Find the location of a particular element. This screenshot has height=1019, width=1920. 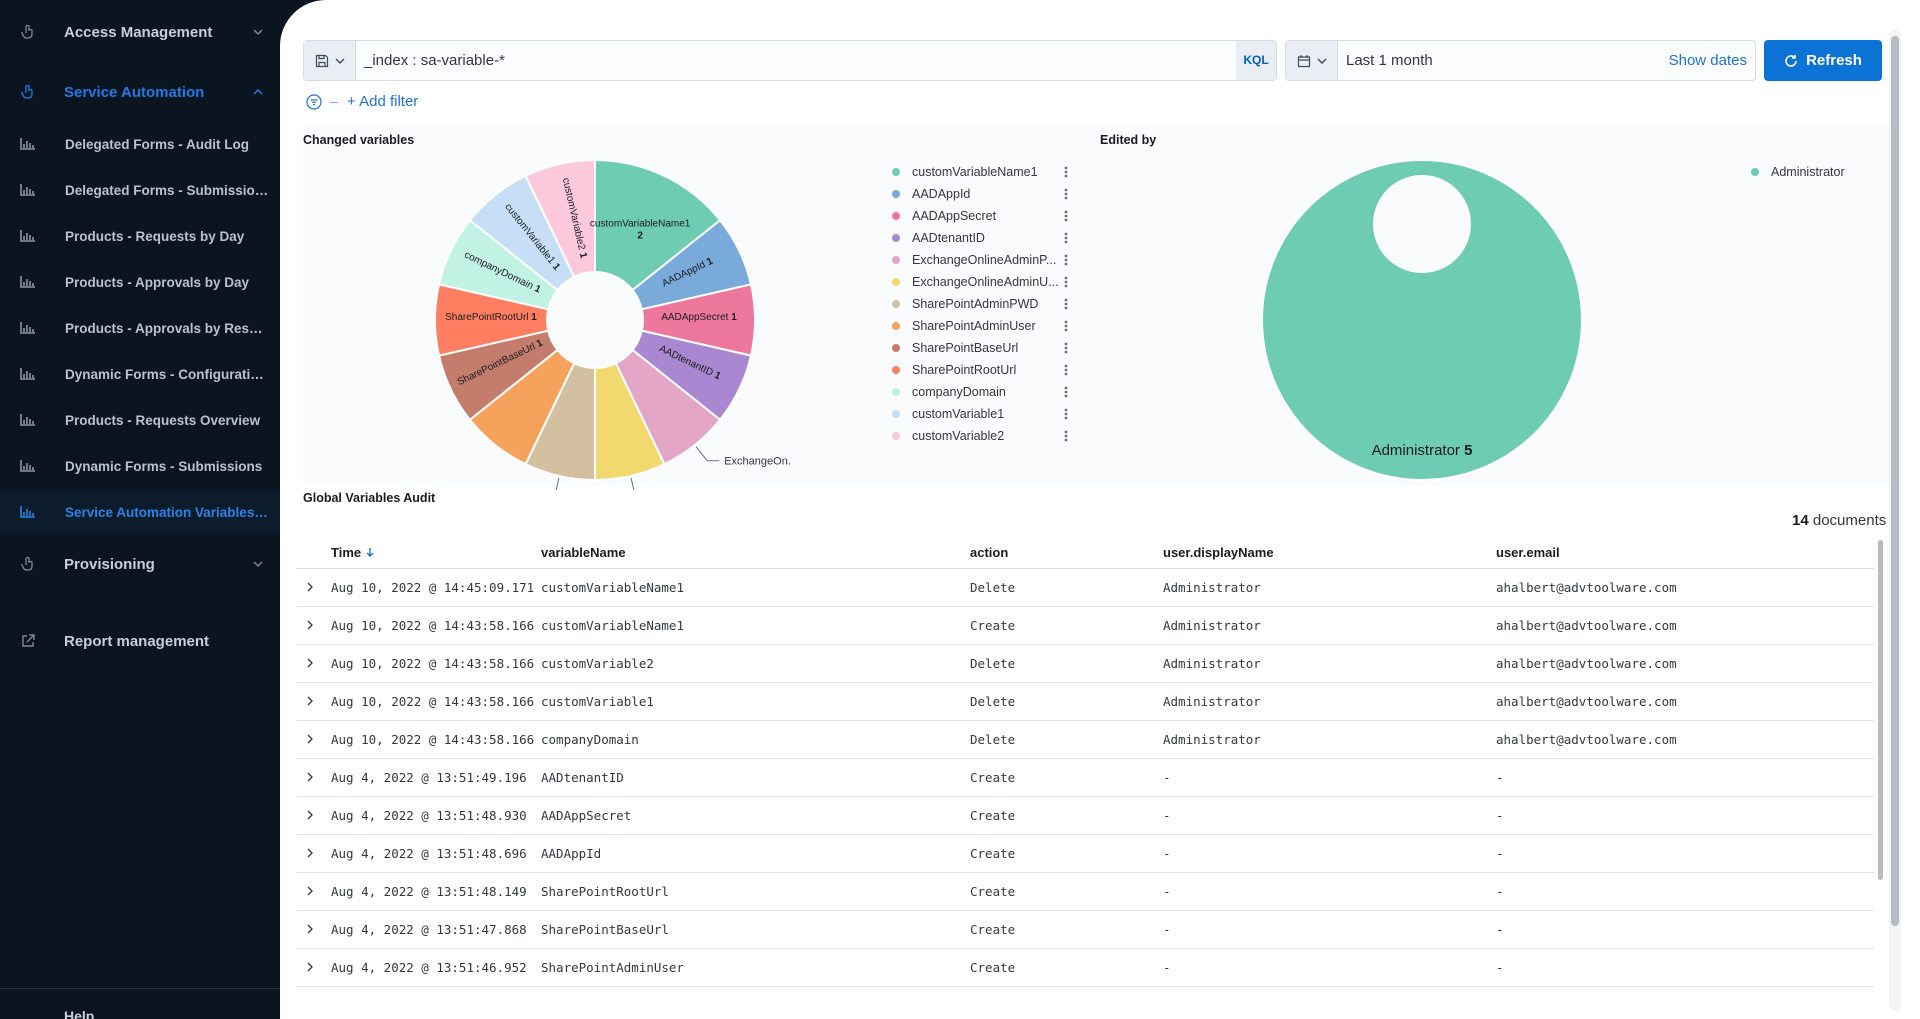

nav-group-service-automation: Service Automation is located at coordinates (140, 92).